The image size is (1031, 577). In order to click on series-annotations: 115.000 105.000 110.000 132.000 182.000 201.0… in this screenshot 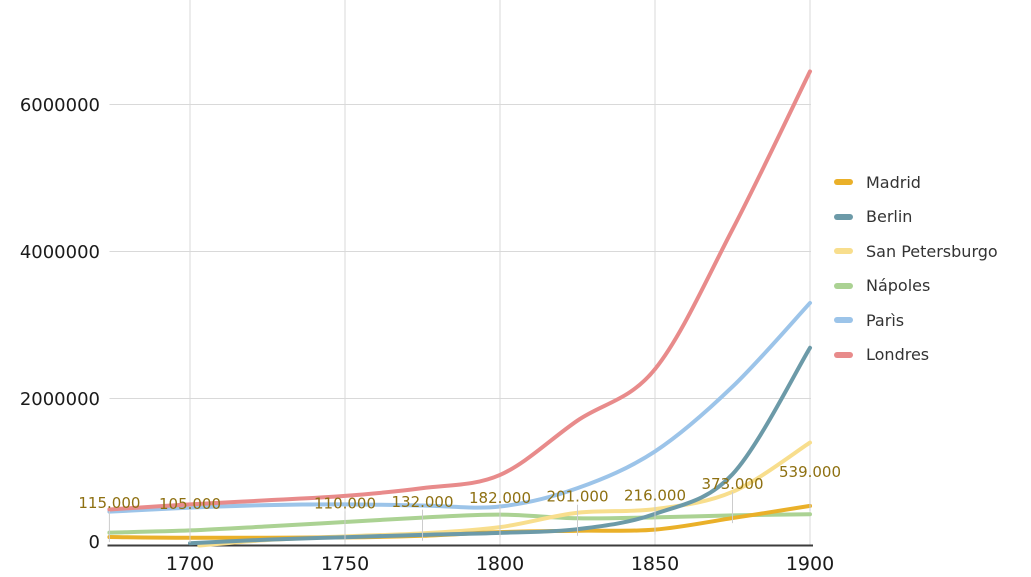, I will do `click(459, 503)`.